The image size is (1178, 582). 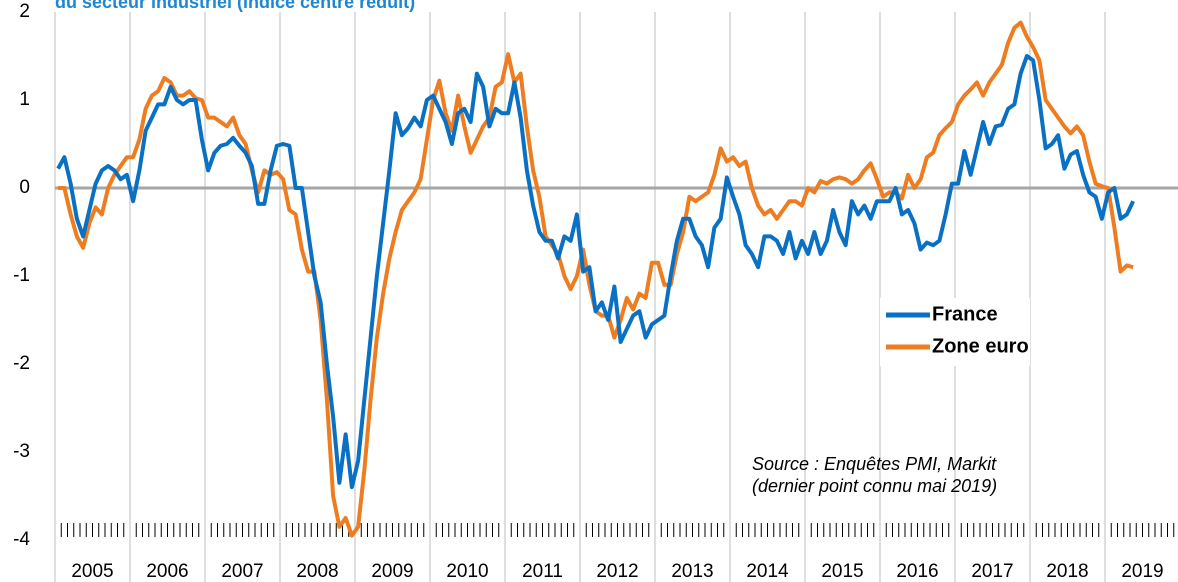 I want to click on legend-label: Zone euro, so click(x=980, y=346).